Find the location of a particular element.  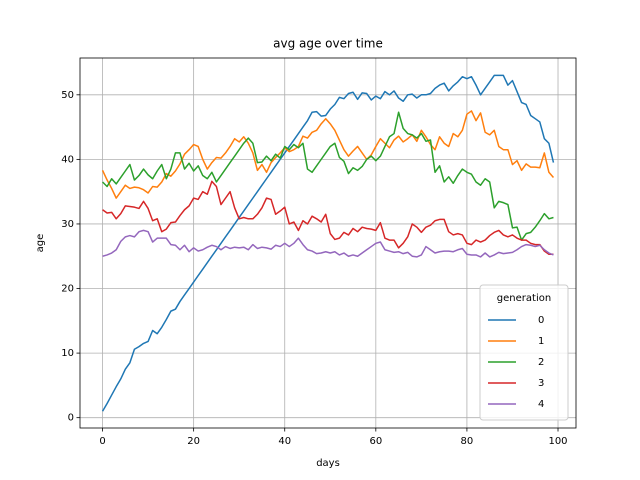

y-tick-label: 40 is located at coordinates (67, 159).